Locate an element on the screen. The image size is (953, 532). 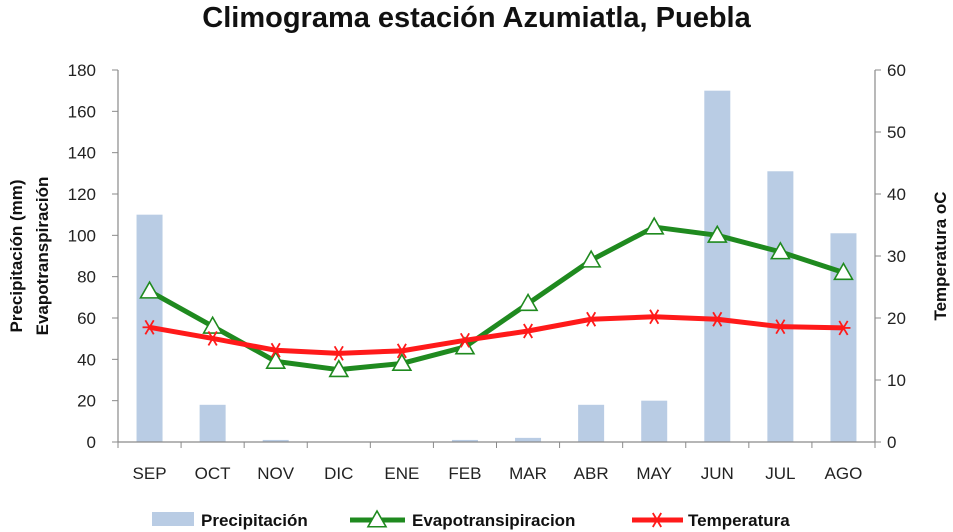
legend-precipitation-swatch is located at coordinates (173, 519).